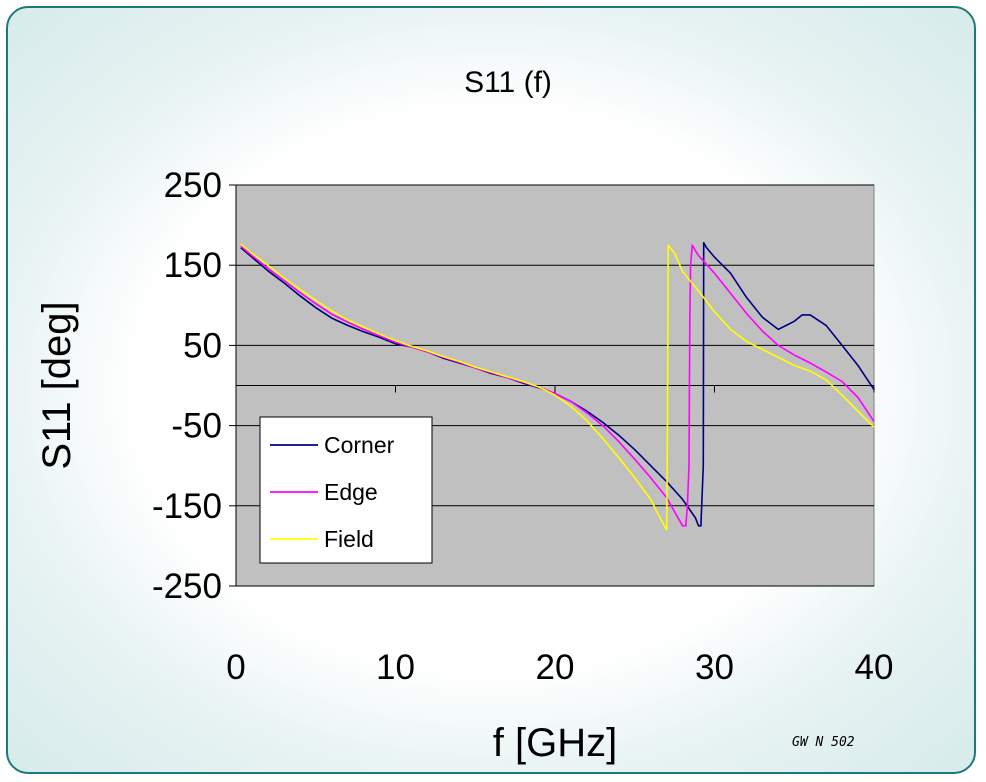 This screenshot has height=782, width=986. I want to click on legend-label-edge: Edge, so click(351, 492).